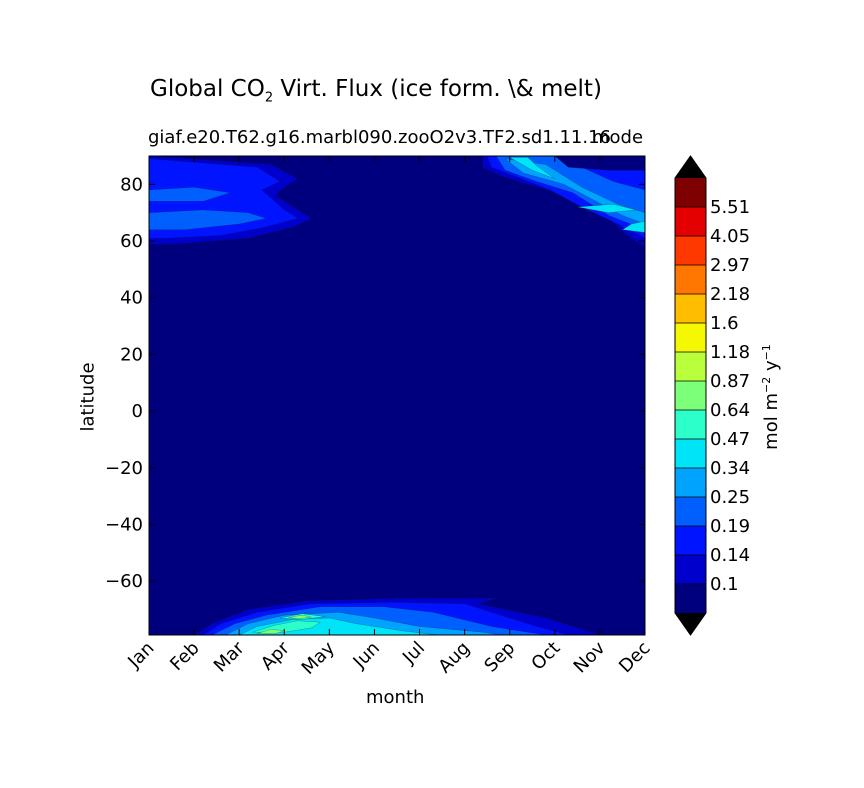 This screenshot has width=864, height=788. I want to click on x-tick-label: Jun, so click(366, 655).